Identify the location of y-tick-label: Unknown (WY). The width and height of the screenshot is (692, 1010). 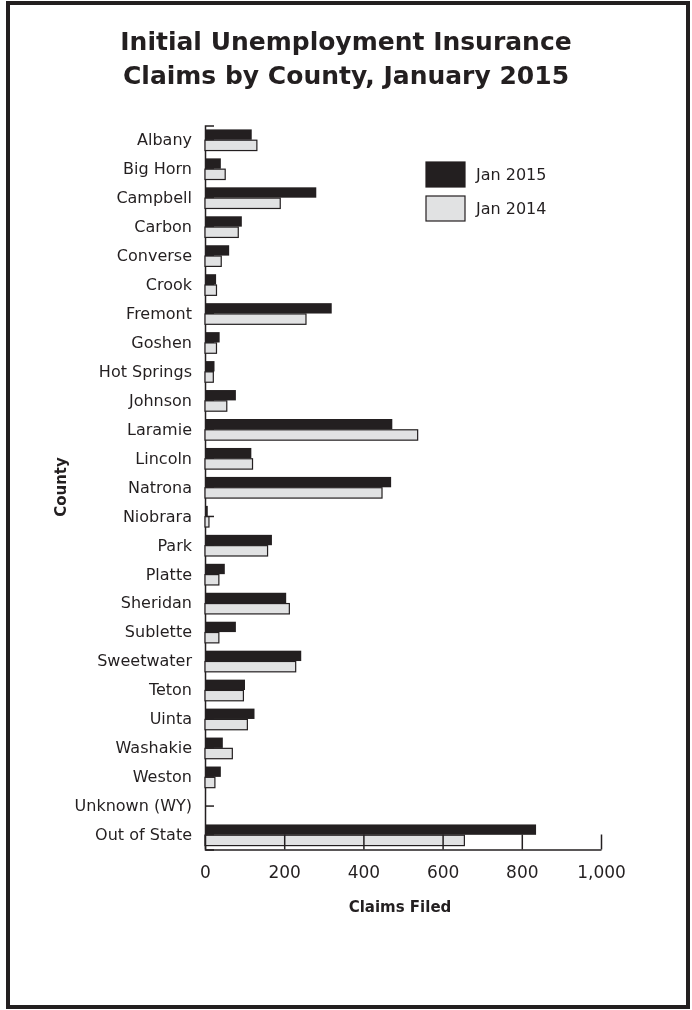
(133, 806).